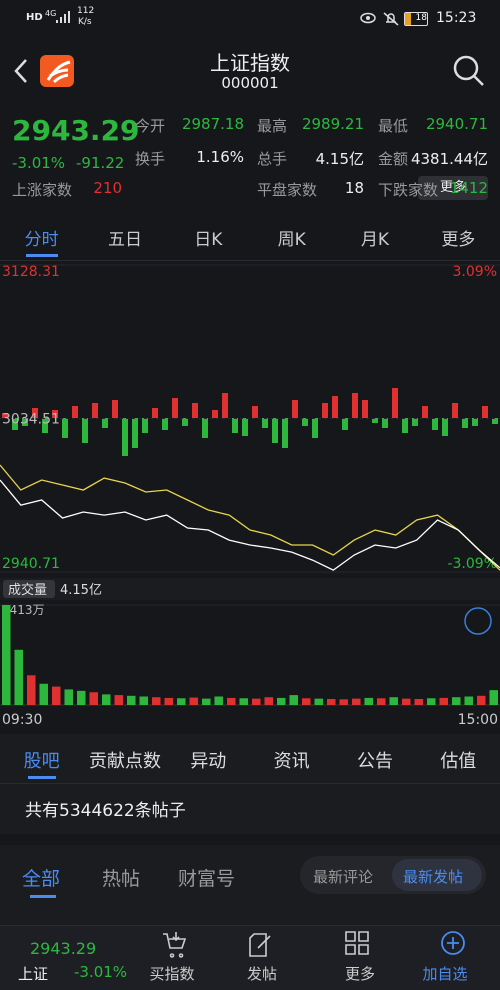  What do you see at coordinates (76, 130) in the screenshot?
I see `quote-price: 2943.29` at bounding box center [76, 130].